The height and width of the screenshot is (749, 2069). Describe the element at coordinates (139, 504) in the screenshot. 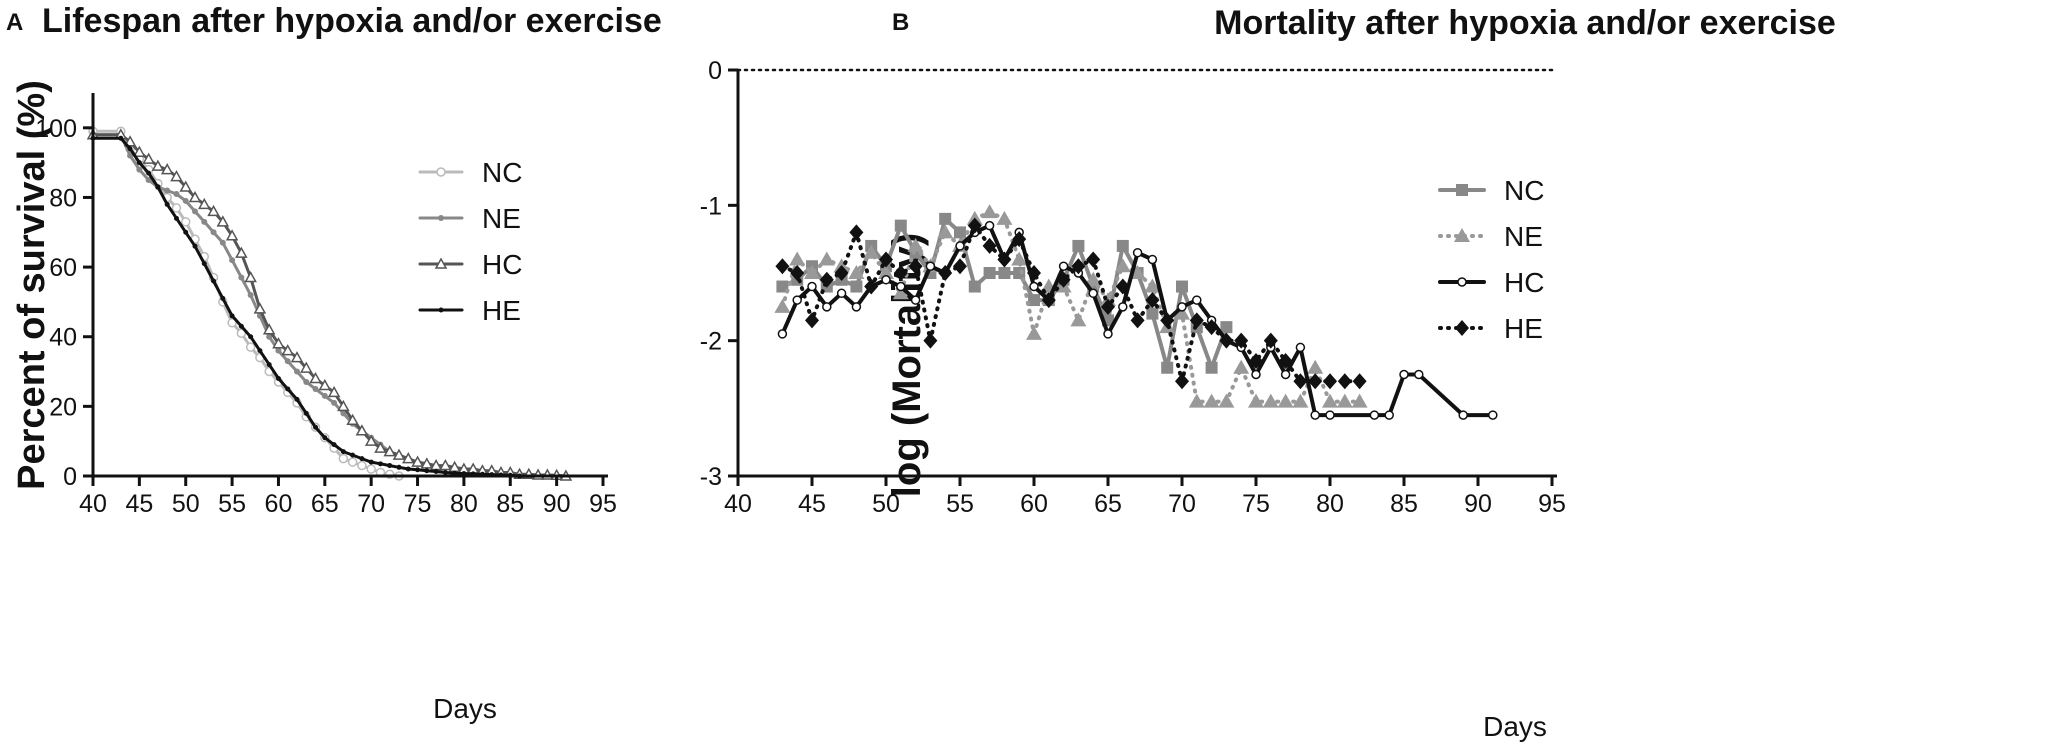

I see `x-tick-label: 45` at that location.